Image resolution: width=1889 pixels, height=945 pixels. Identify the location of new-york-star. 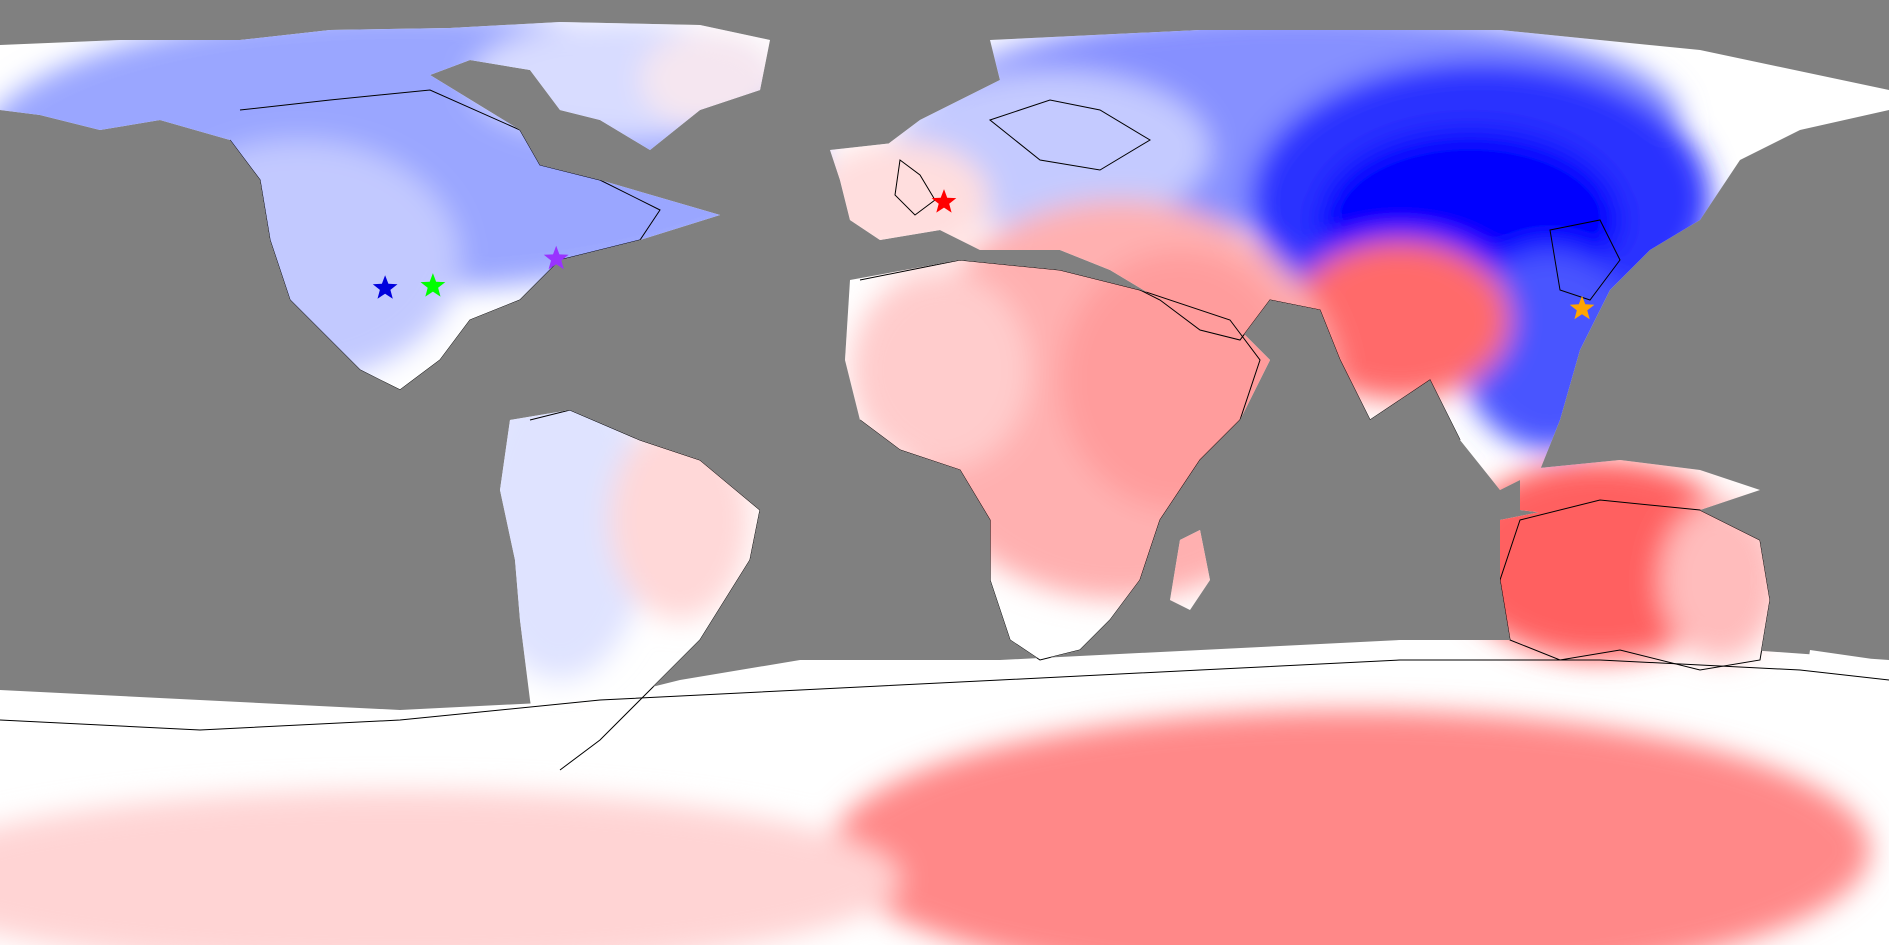
(556, 257).